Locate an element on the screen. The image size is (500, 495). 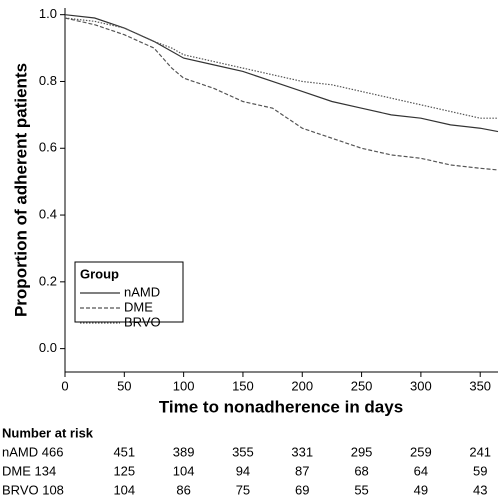
legend-label: BRVO is located at coordinates (142, 321).